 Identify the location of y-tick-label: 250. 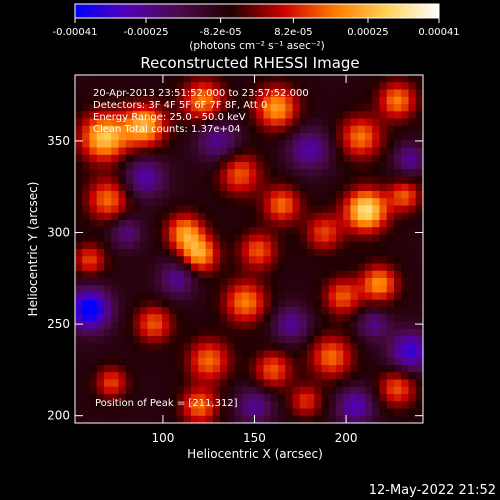
(58, 324).